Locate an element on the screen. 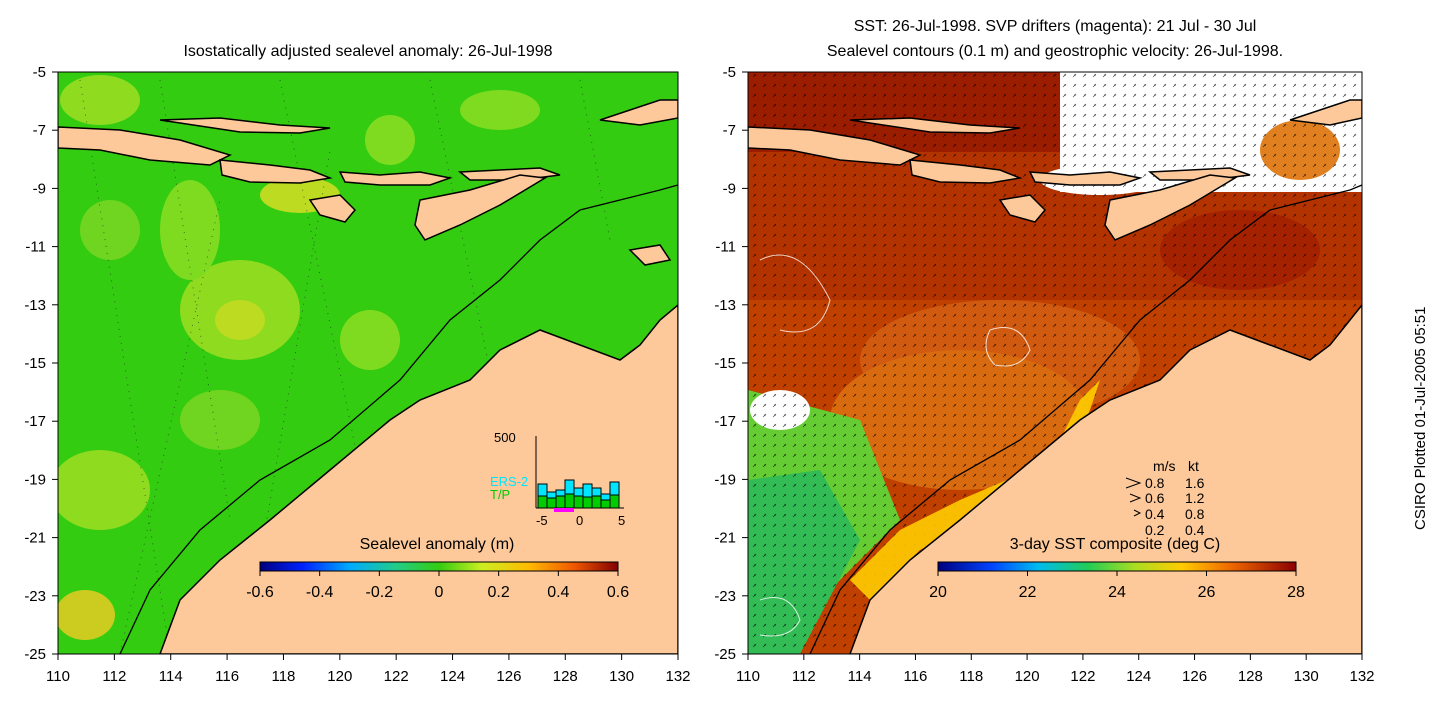 The width and height of the screenshot is (1440, 720). colorbar-tick-label: -0.4 is located at coordinates (320, 592).